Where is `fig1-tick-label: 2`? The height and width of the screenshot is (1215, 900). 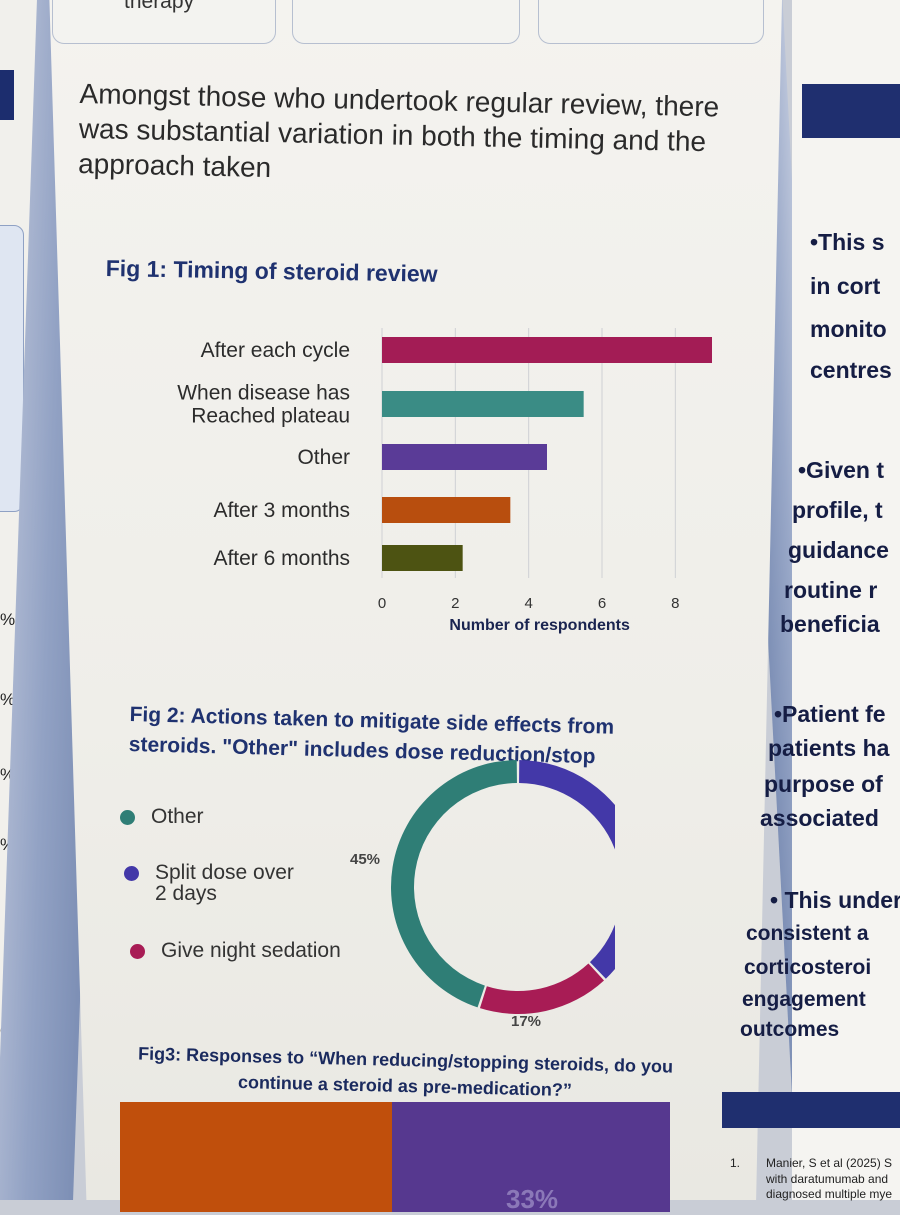
fig1-tick-label: 2 is located at coordinates (455, 603).